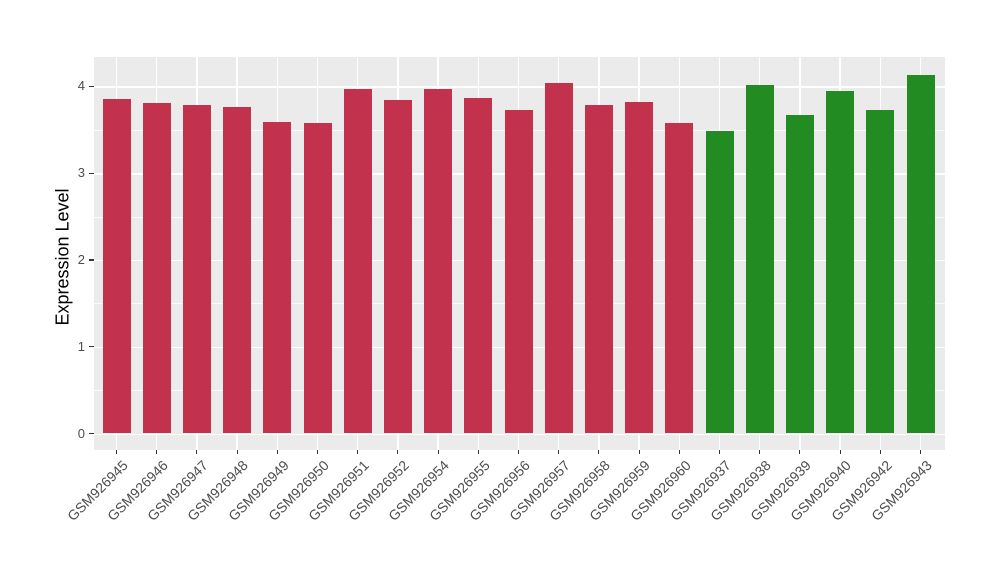  I want to click on bar-GSM926948, so click(237, 270).